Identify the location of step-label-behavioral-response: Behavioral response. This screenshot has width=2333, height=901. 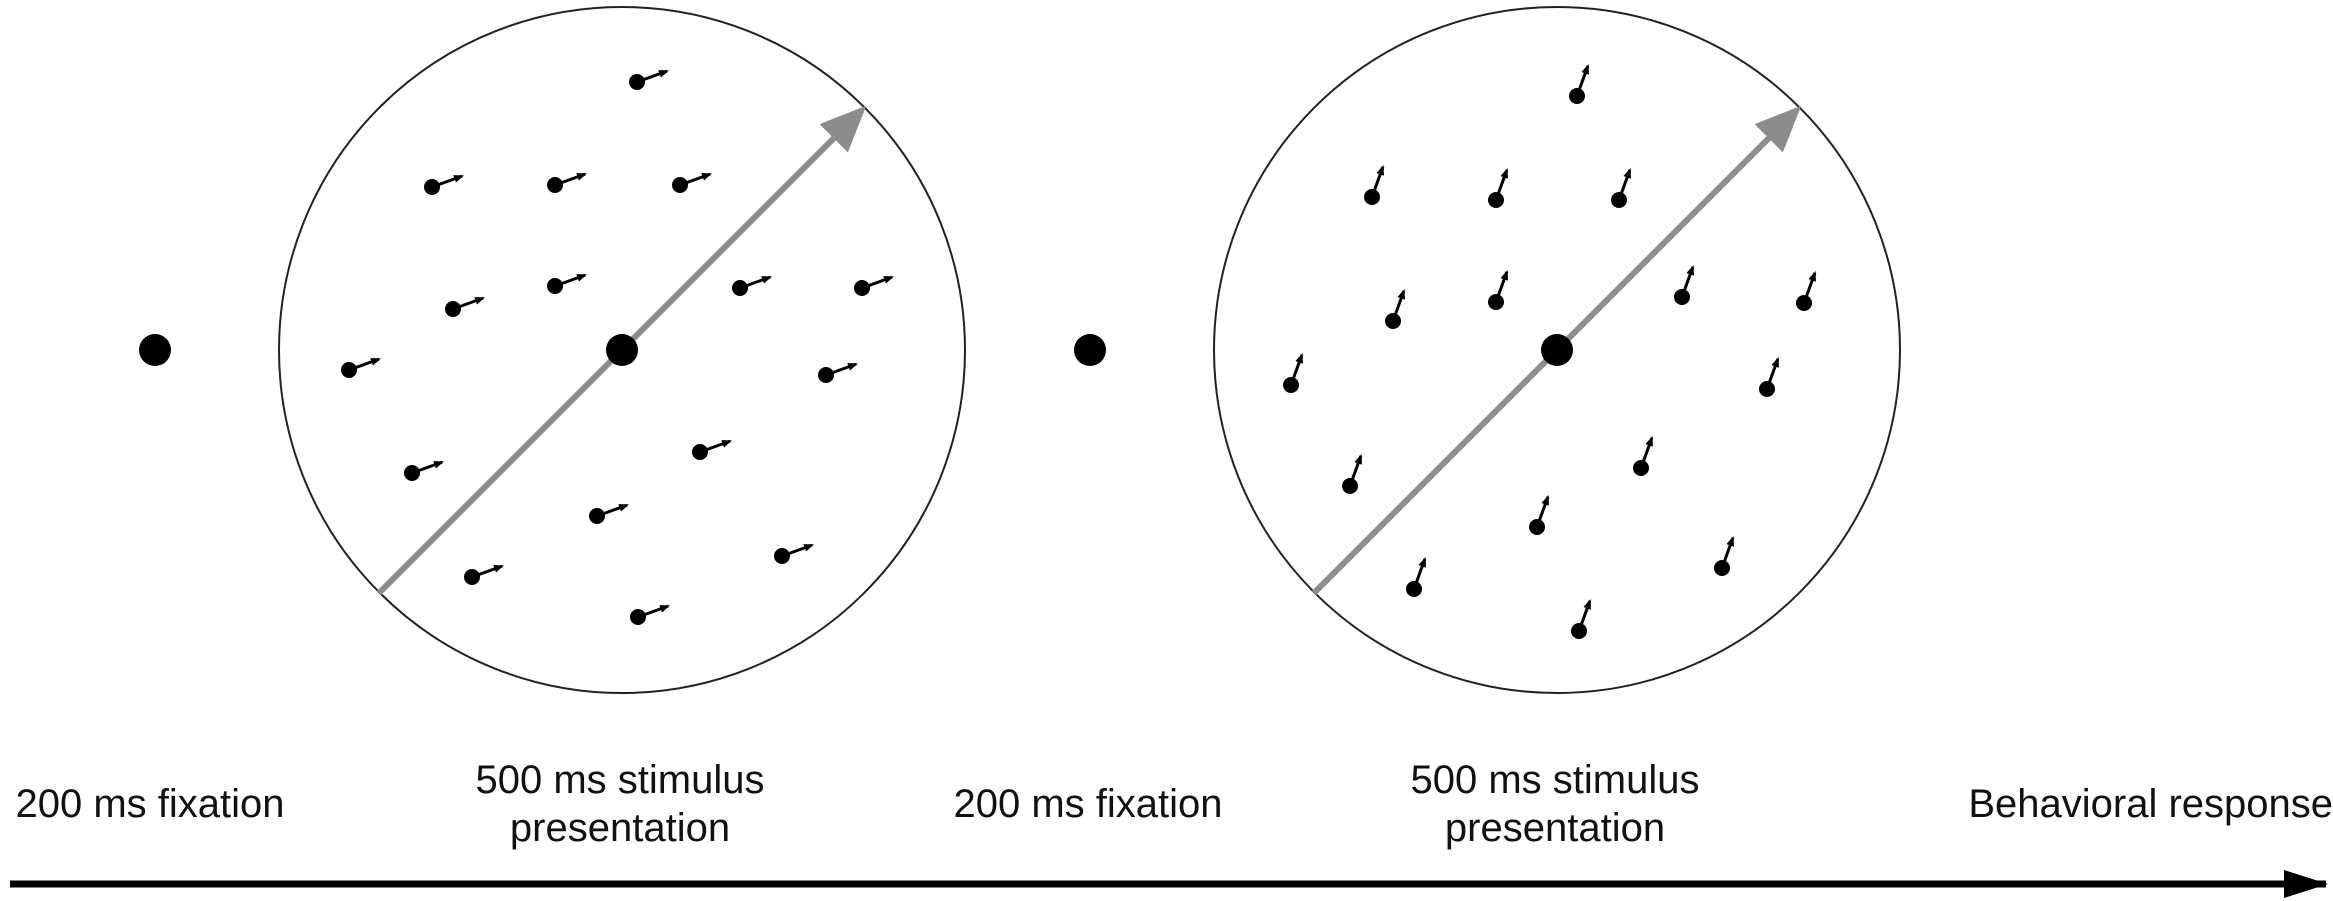
(2150, 804).